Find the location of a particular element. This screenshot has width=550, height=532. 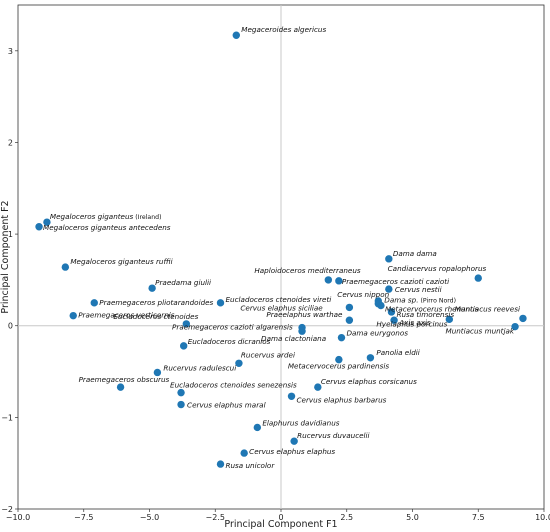

x-tick-label: −7.5 is located at coordinates (83, 517).